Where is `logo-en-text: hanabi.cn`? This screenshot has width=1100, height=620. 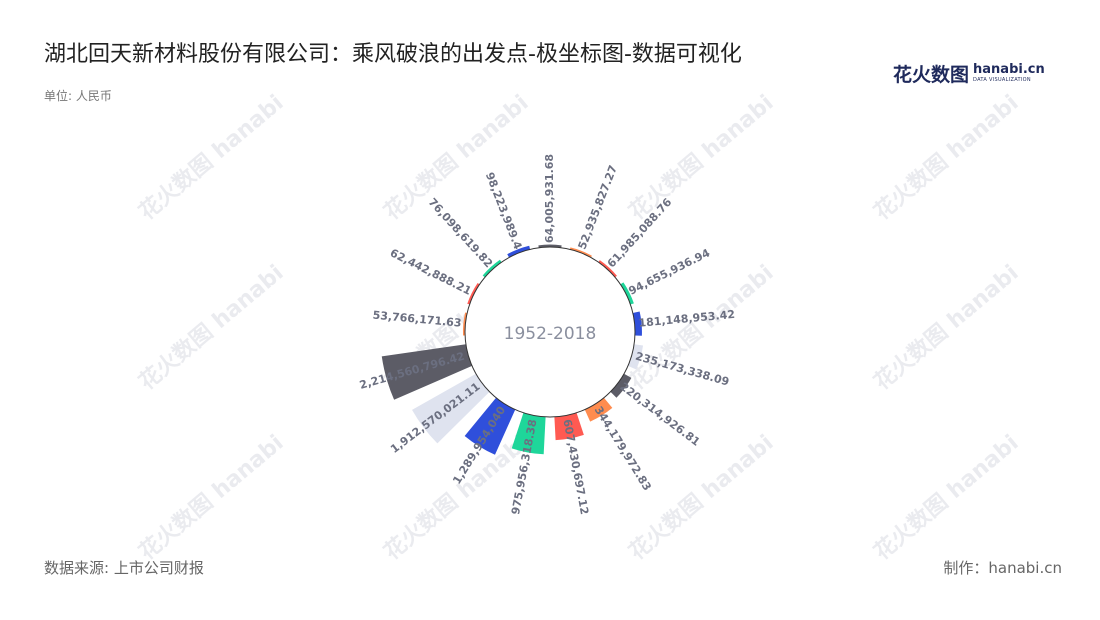
logo-en-text: hanabi.cn is located at coordinates (1009, 69).